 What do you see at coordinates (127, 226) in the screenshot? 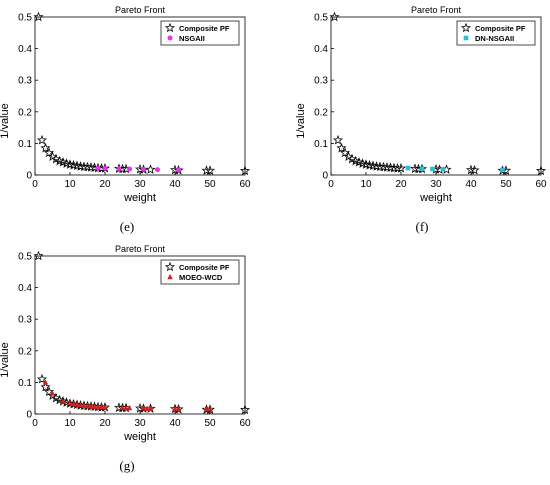
I see `panel-caption: (e)` at bounding box center [127, 226].